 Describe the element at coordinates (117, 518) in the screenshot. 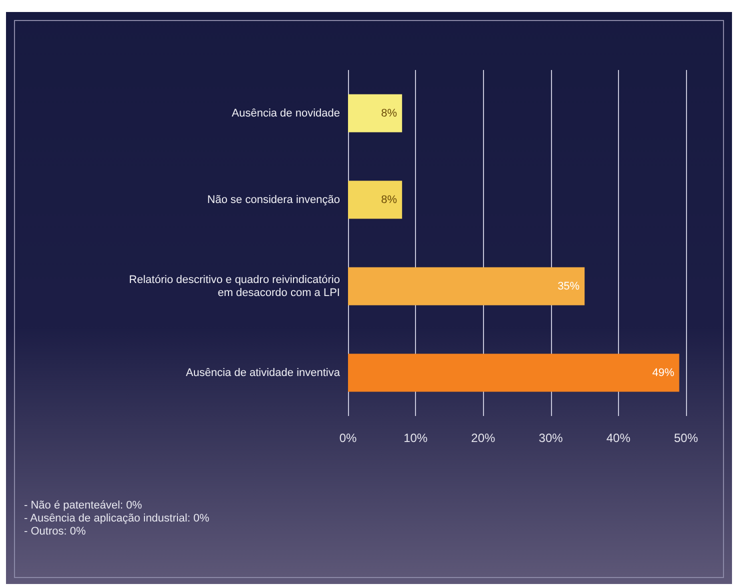

I see `text: - Ausência de aplicação industrial: 0%` at that location.